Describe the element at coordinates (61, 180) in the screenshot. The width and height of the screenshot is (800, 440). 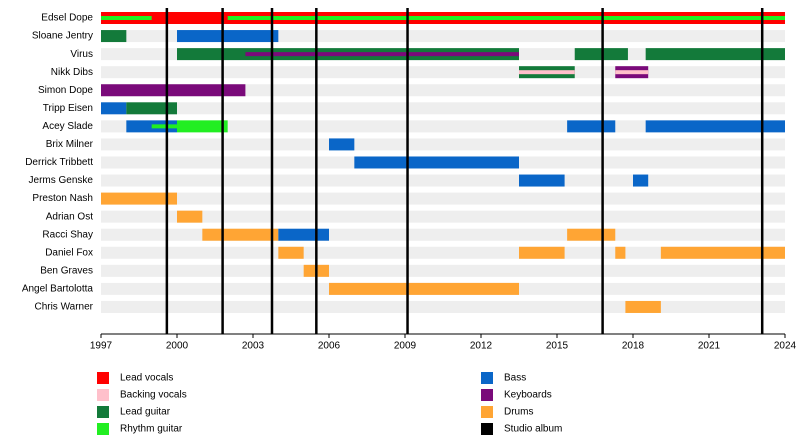
I see `member-name: Jerms Genske` at that location.